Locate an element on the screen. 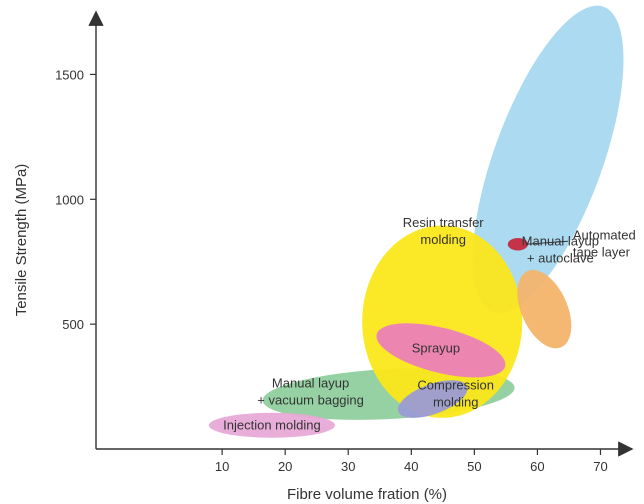 The width and height of the screenshot is (644, 504). region-label-line: + autoclave is located at coordinates (560, 258).